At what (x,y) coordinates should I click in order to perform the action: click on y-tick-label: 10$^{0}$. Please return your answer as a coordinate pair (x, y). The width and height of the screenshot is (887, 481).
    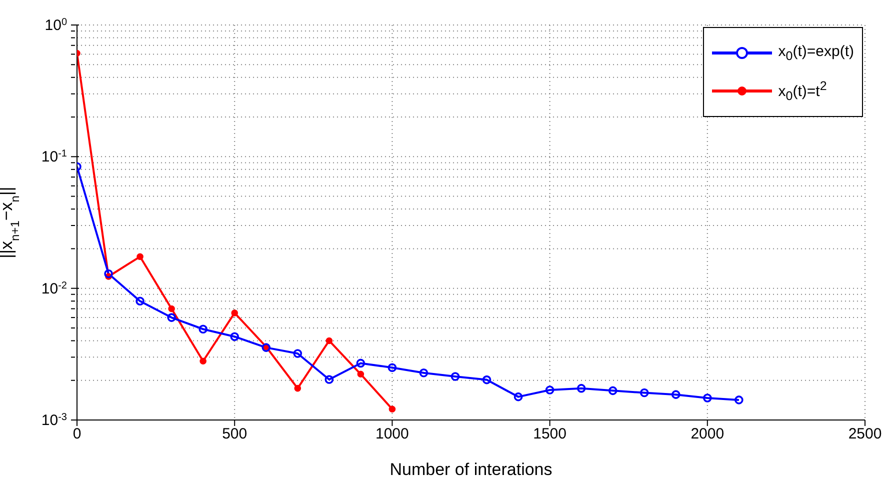
    Looking at the image, I should click on (56, 25).